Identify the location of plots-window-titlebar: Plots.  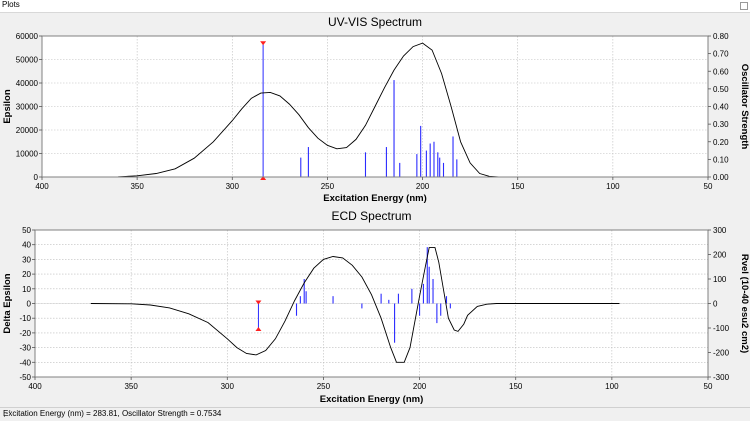
(375, 6).